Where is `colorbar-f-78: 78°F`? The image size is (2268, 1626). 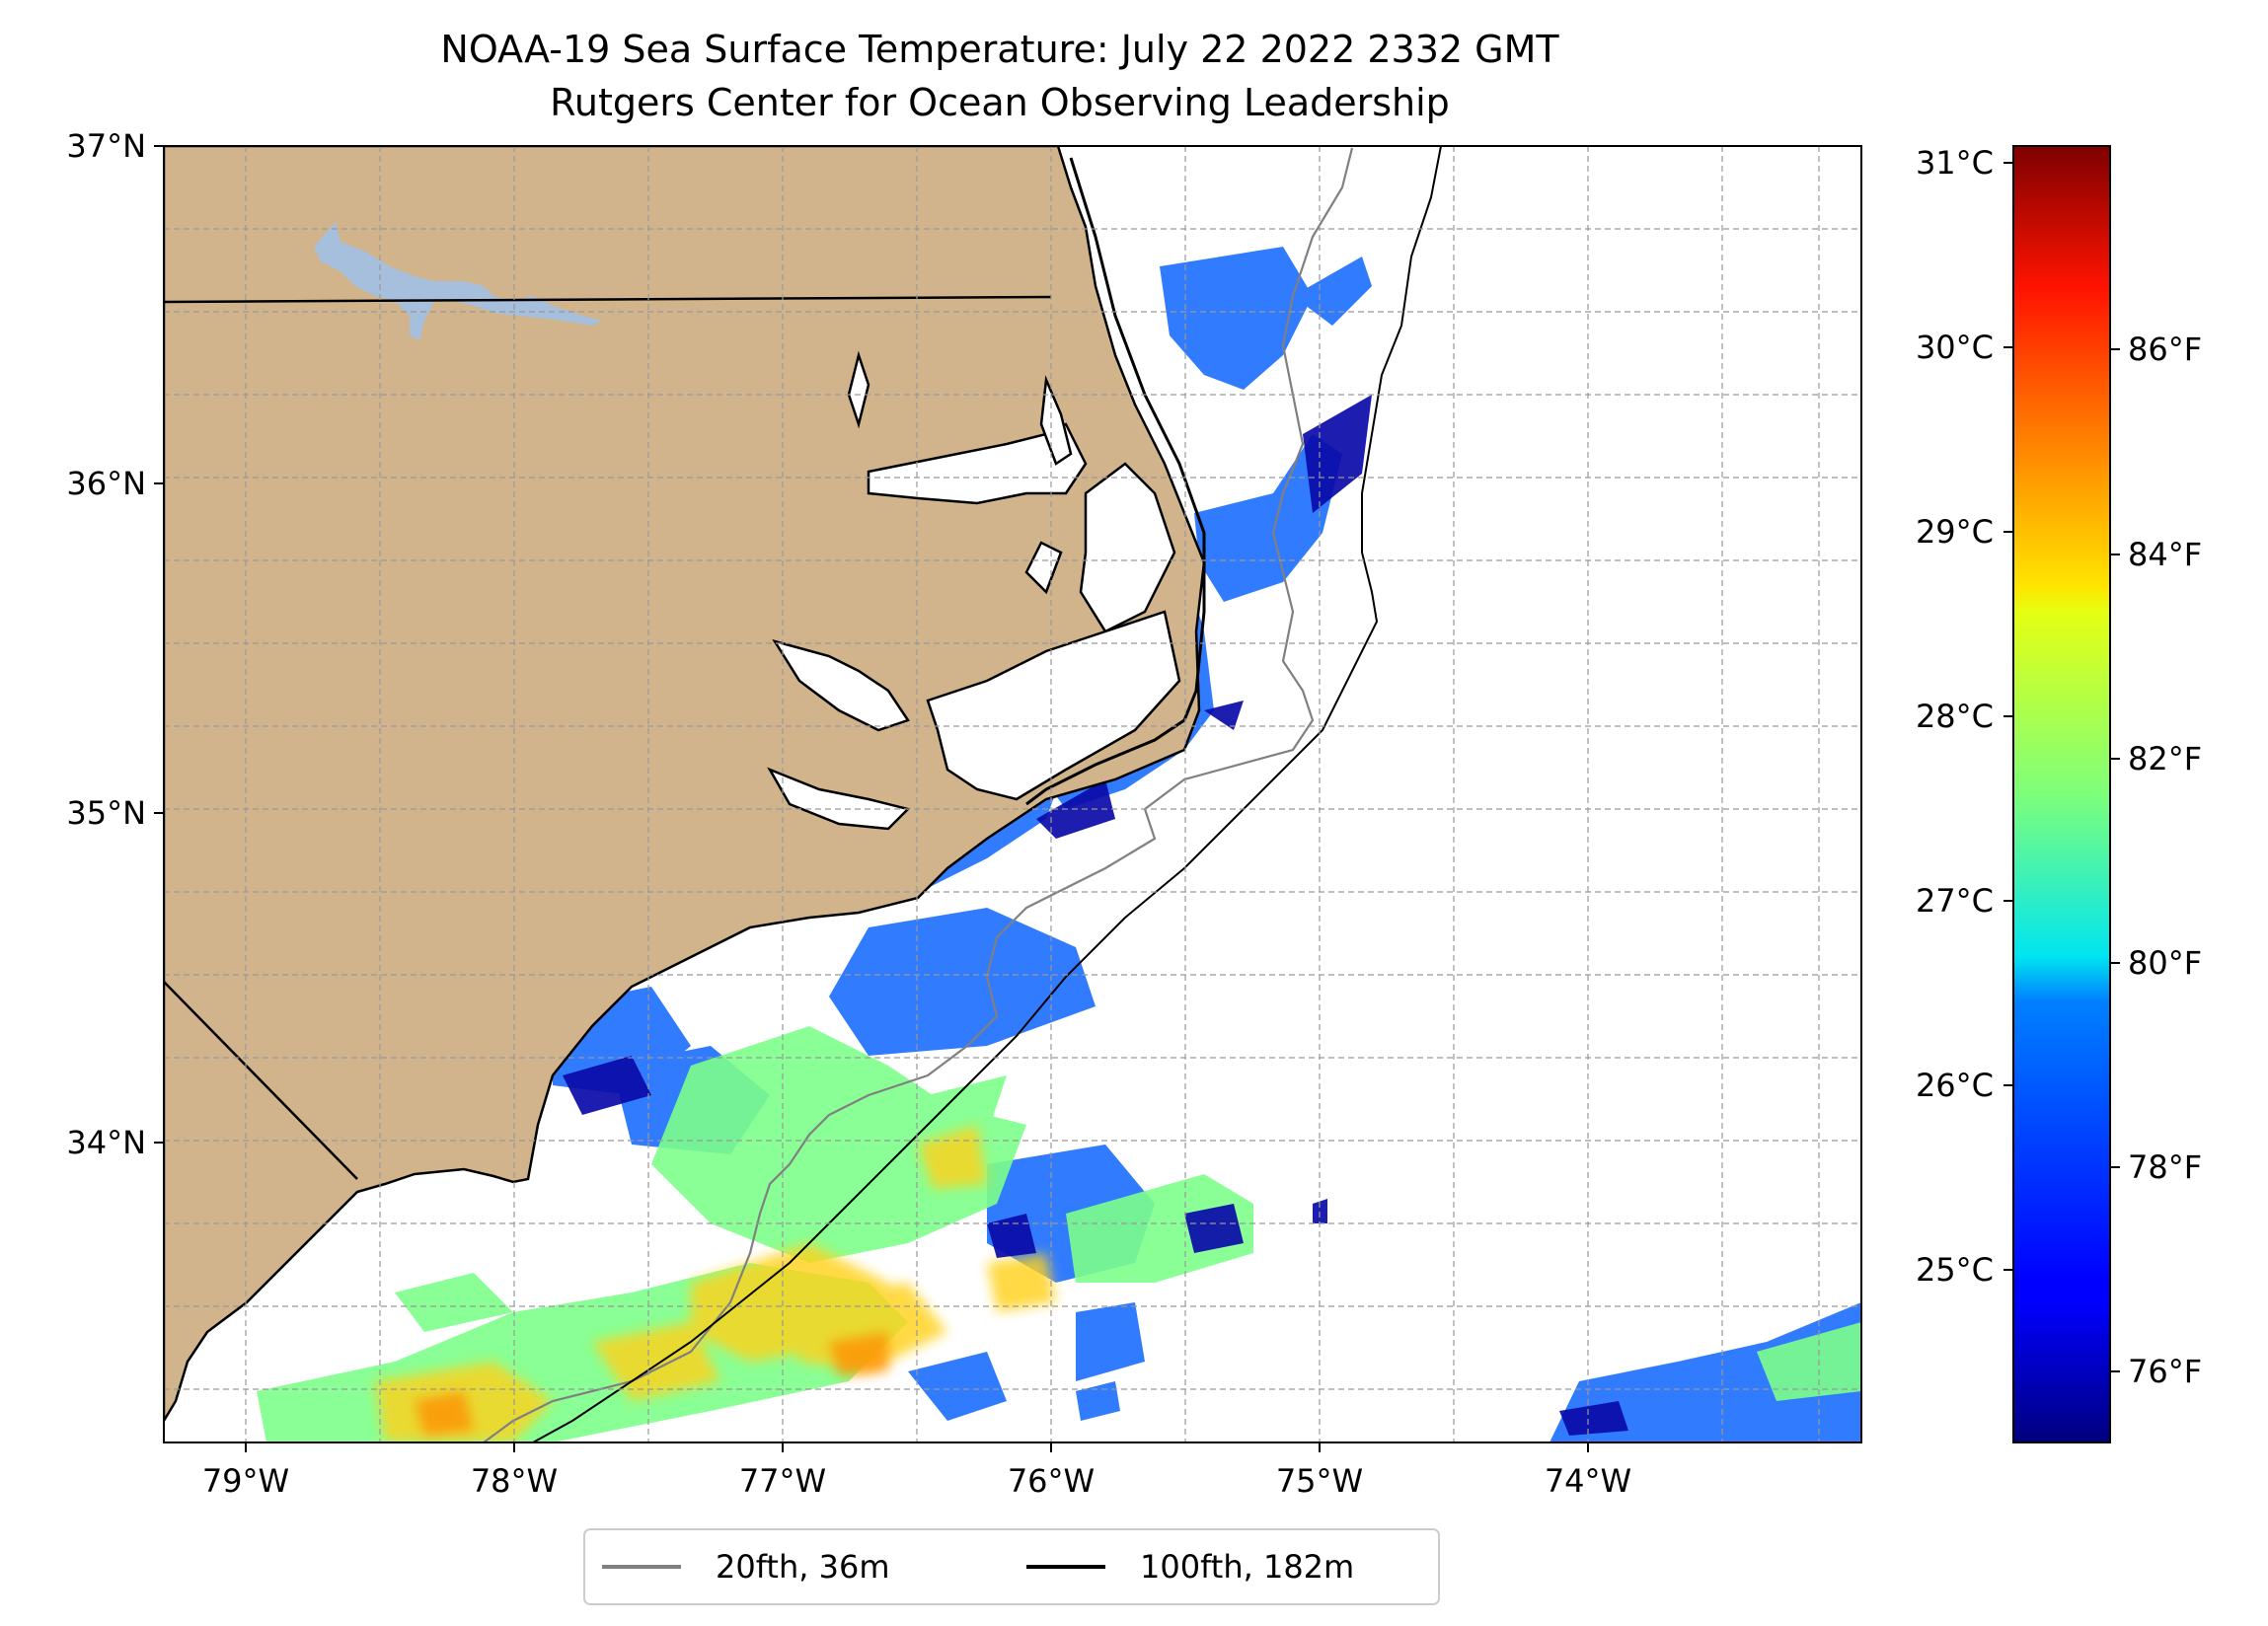
colorbar-f-78: 78°F is located at coordinates (2165, 1167).